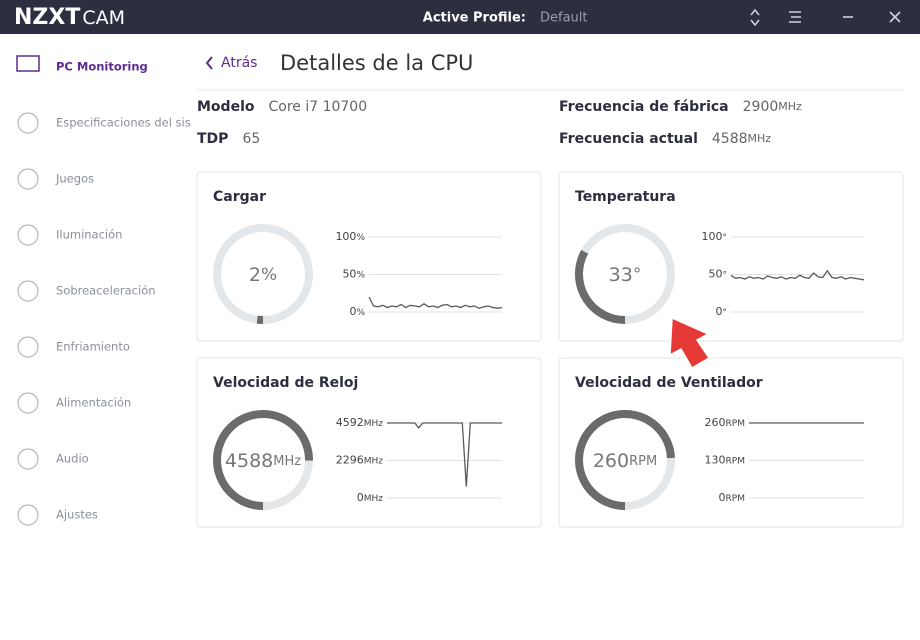  Describe the element at coordinates (665, 139) in the screenshot. I see `spec: Frecuencia actual 4588MHz` at that location.